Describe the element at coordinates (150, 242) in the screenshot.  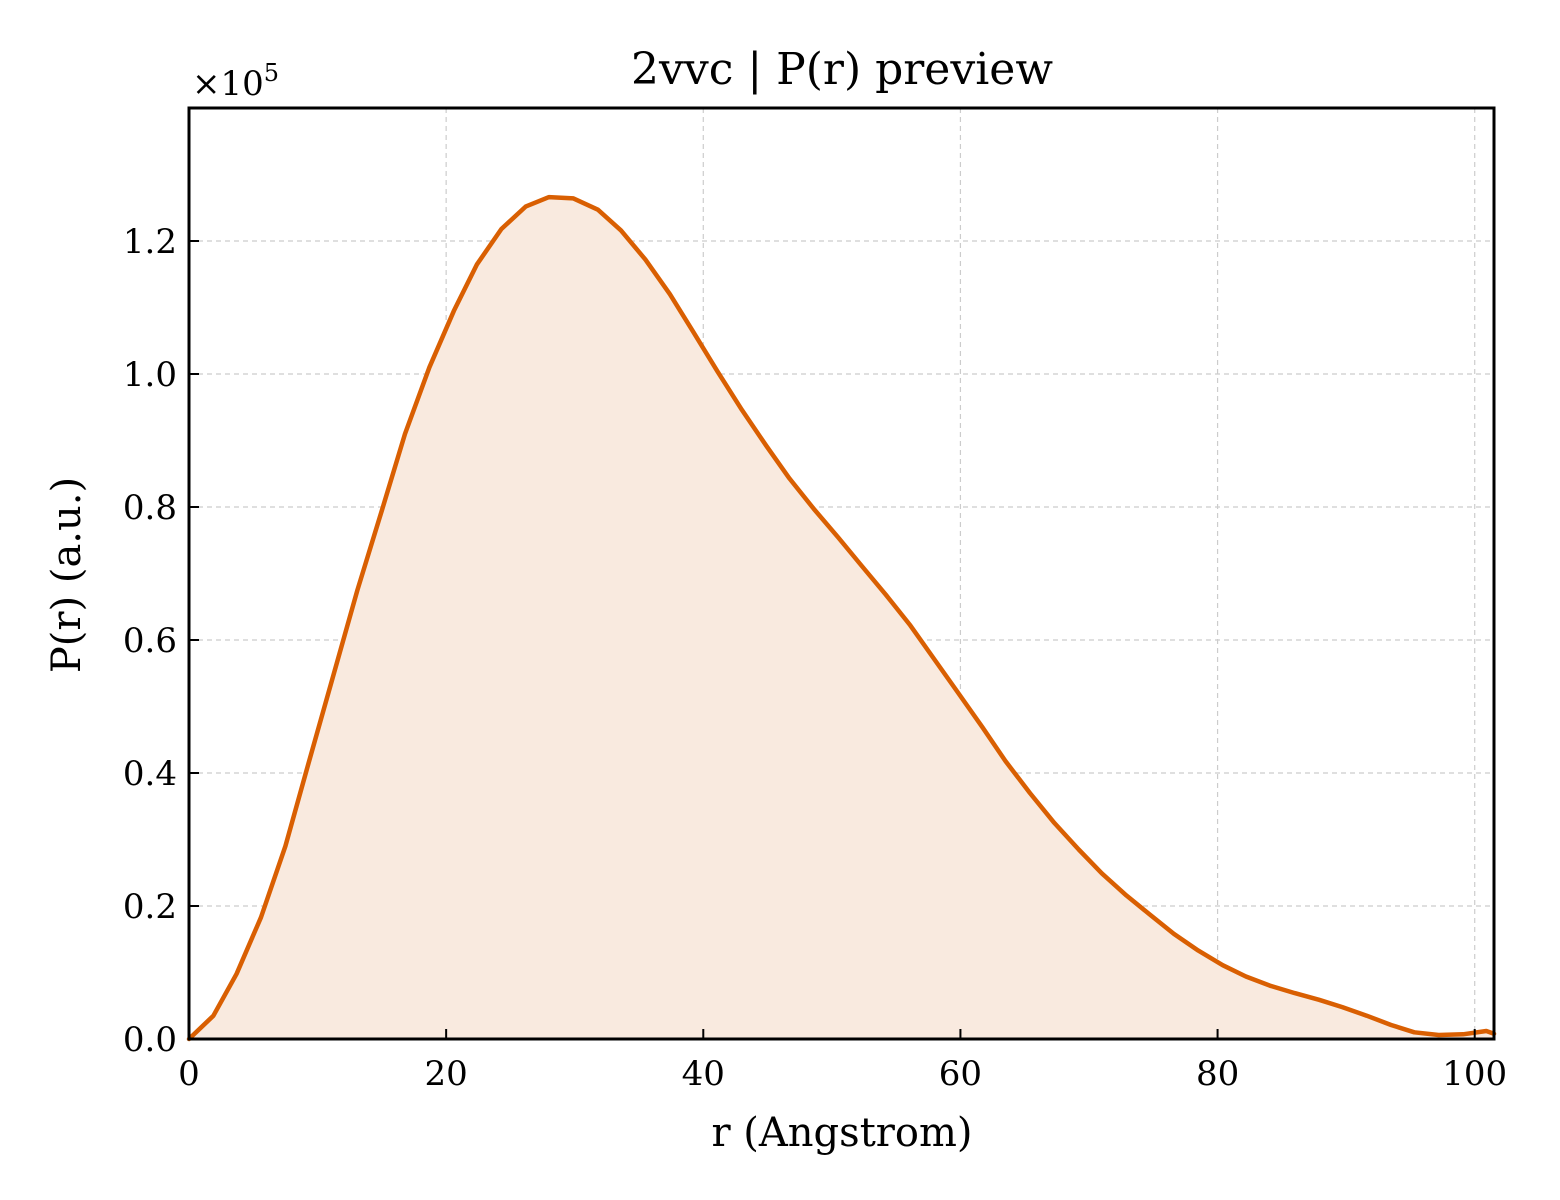
I see `y-tick-label: 1.2` at that location.